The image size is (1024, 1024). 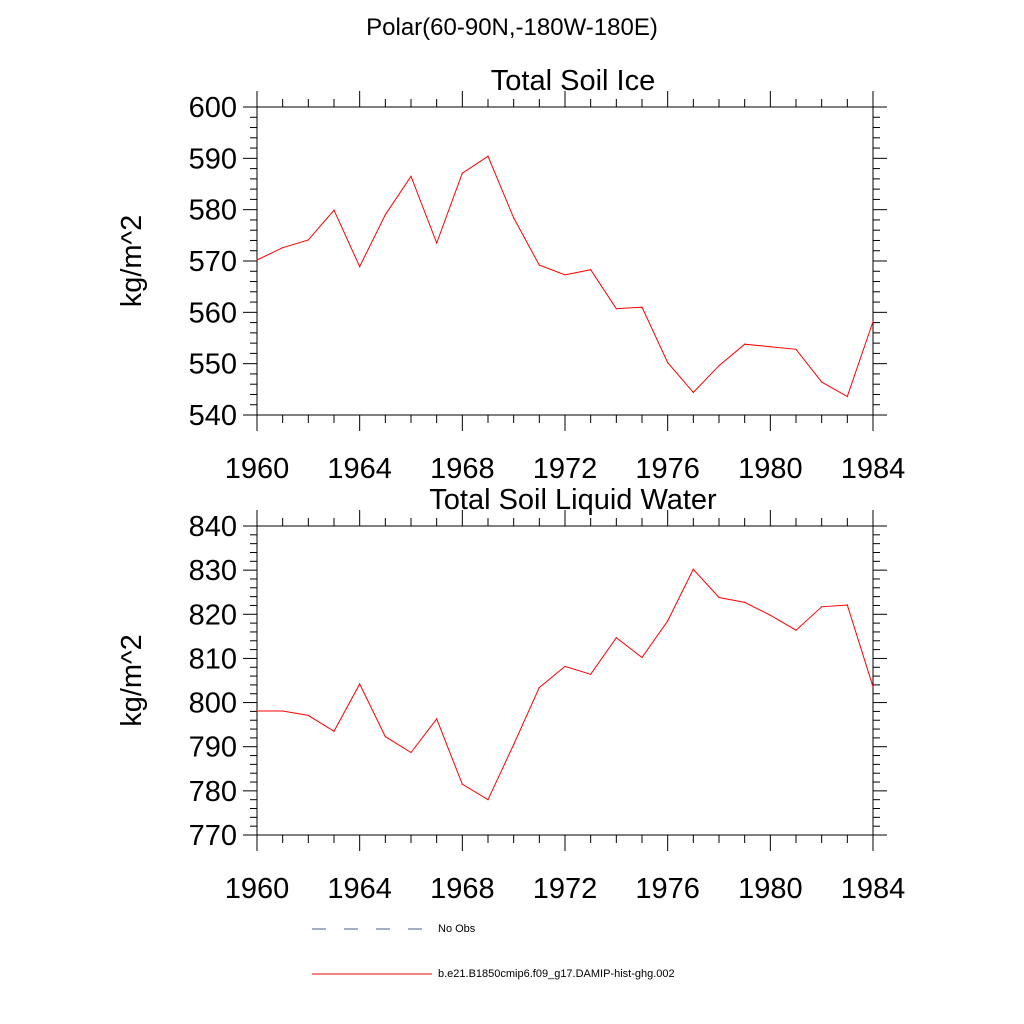 I want to click on main-title: Polar(60-90N,-180W-180E), so click(x=512, y=27).